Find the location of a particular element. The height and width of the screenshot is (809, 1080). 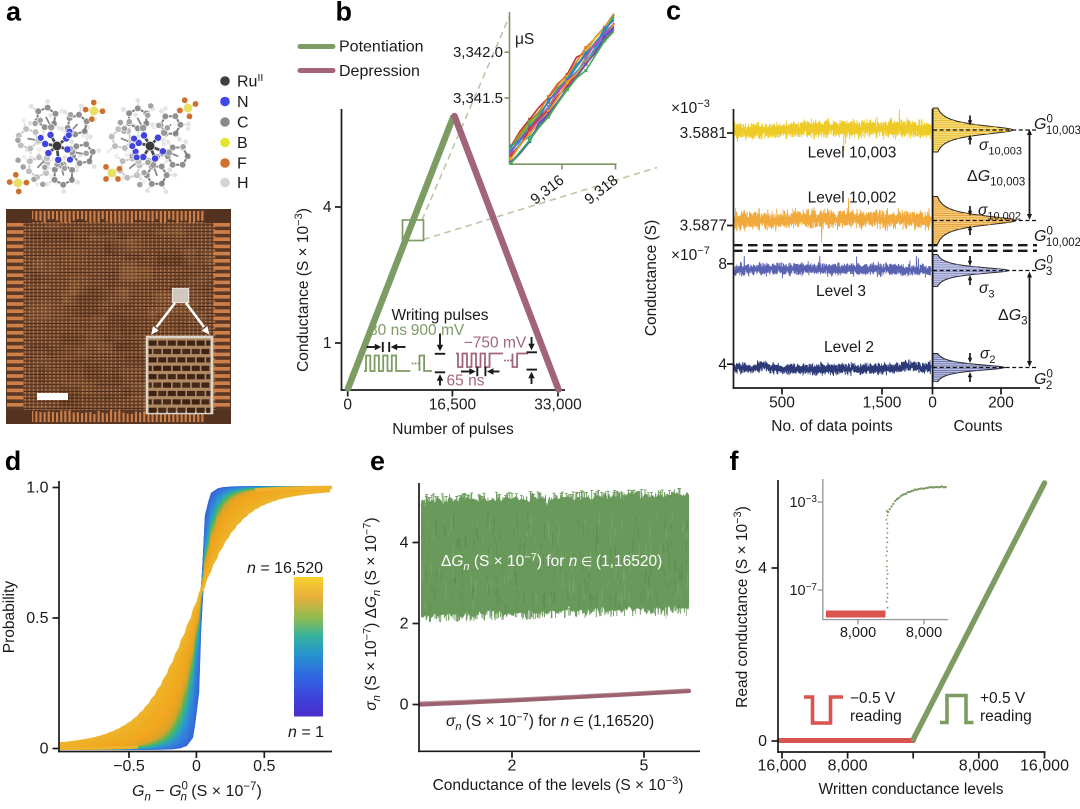

svg-text: Level 10,002 is located at coordinates (852, 198).